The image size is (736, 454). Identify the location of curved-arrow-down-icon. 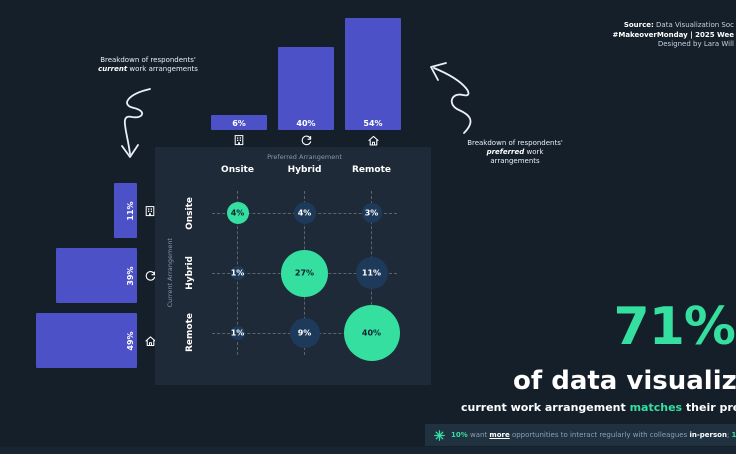
(136, 123).